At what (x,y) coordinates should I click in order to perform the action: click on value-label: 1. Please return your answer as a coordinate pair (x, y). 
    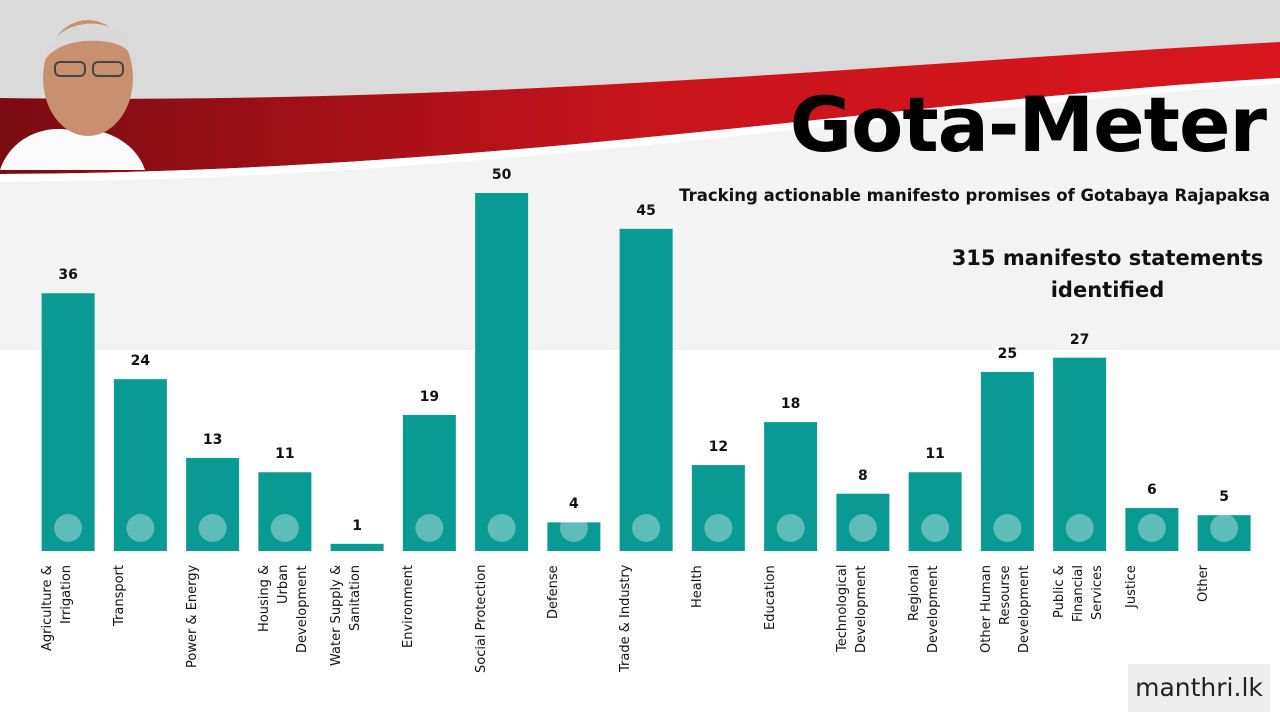
    Looking at the image, I should click on (357, 525).